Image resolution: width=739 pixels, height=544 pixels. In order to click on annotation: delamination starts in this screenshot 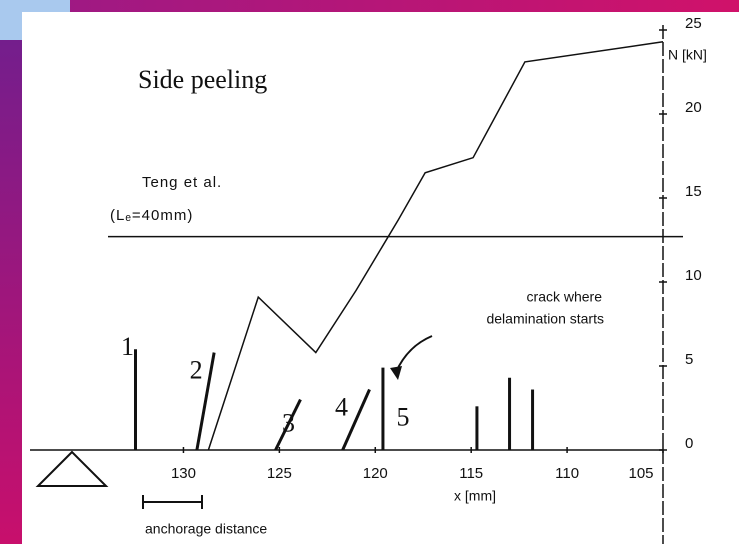, I will do `click(545, 319)`.